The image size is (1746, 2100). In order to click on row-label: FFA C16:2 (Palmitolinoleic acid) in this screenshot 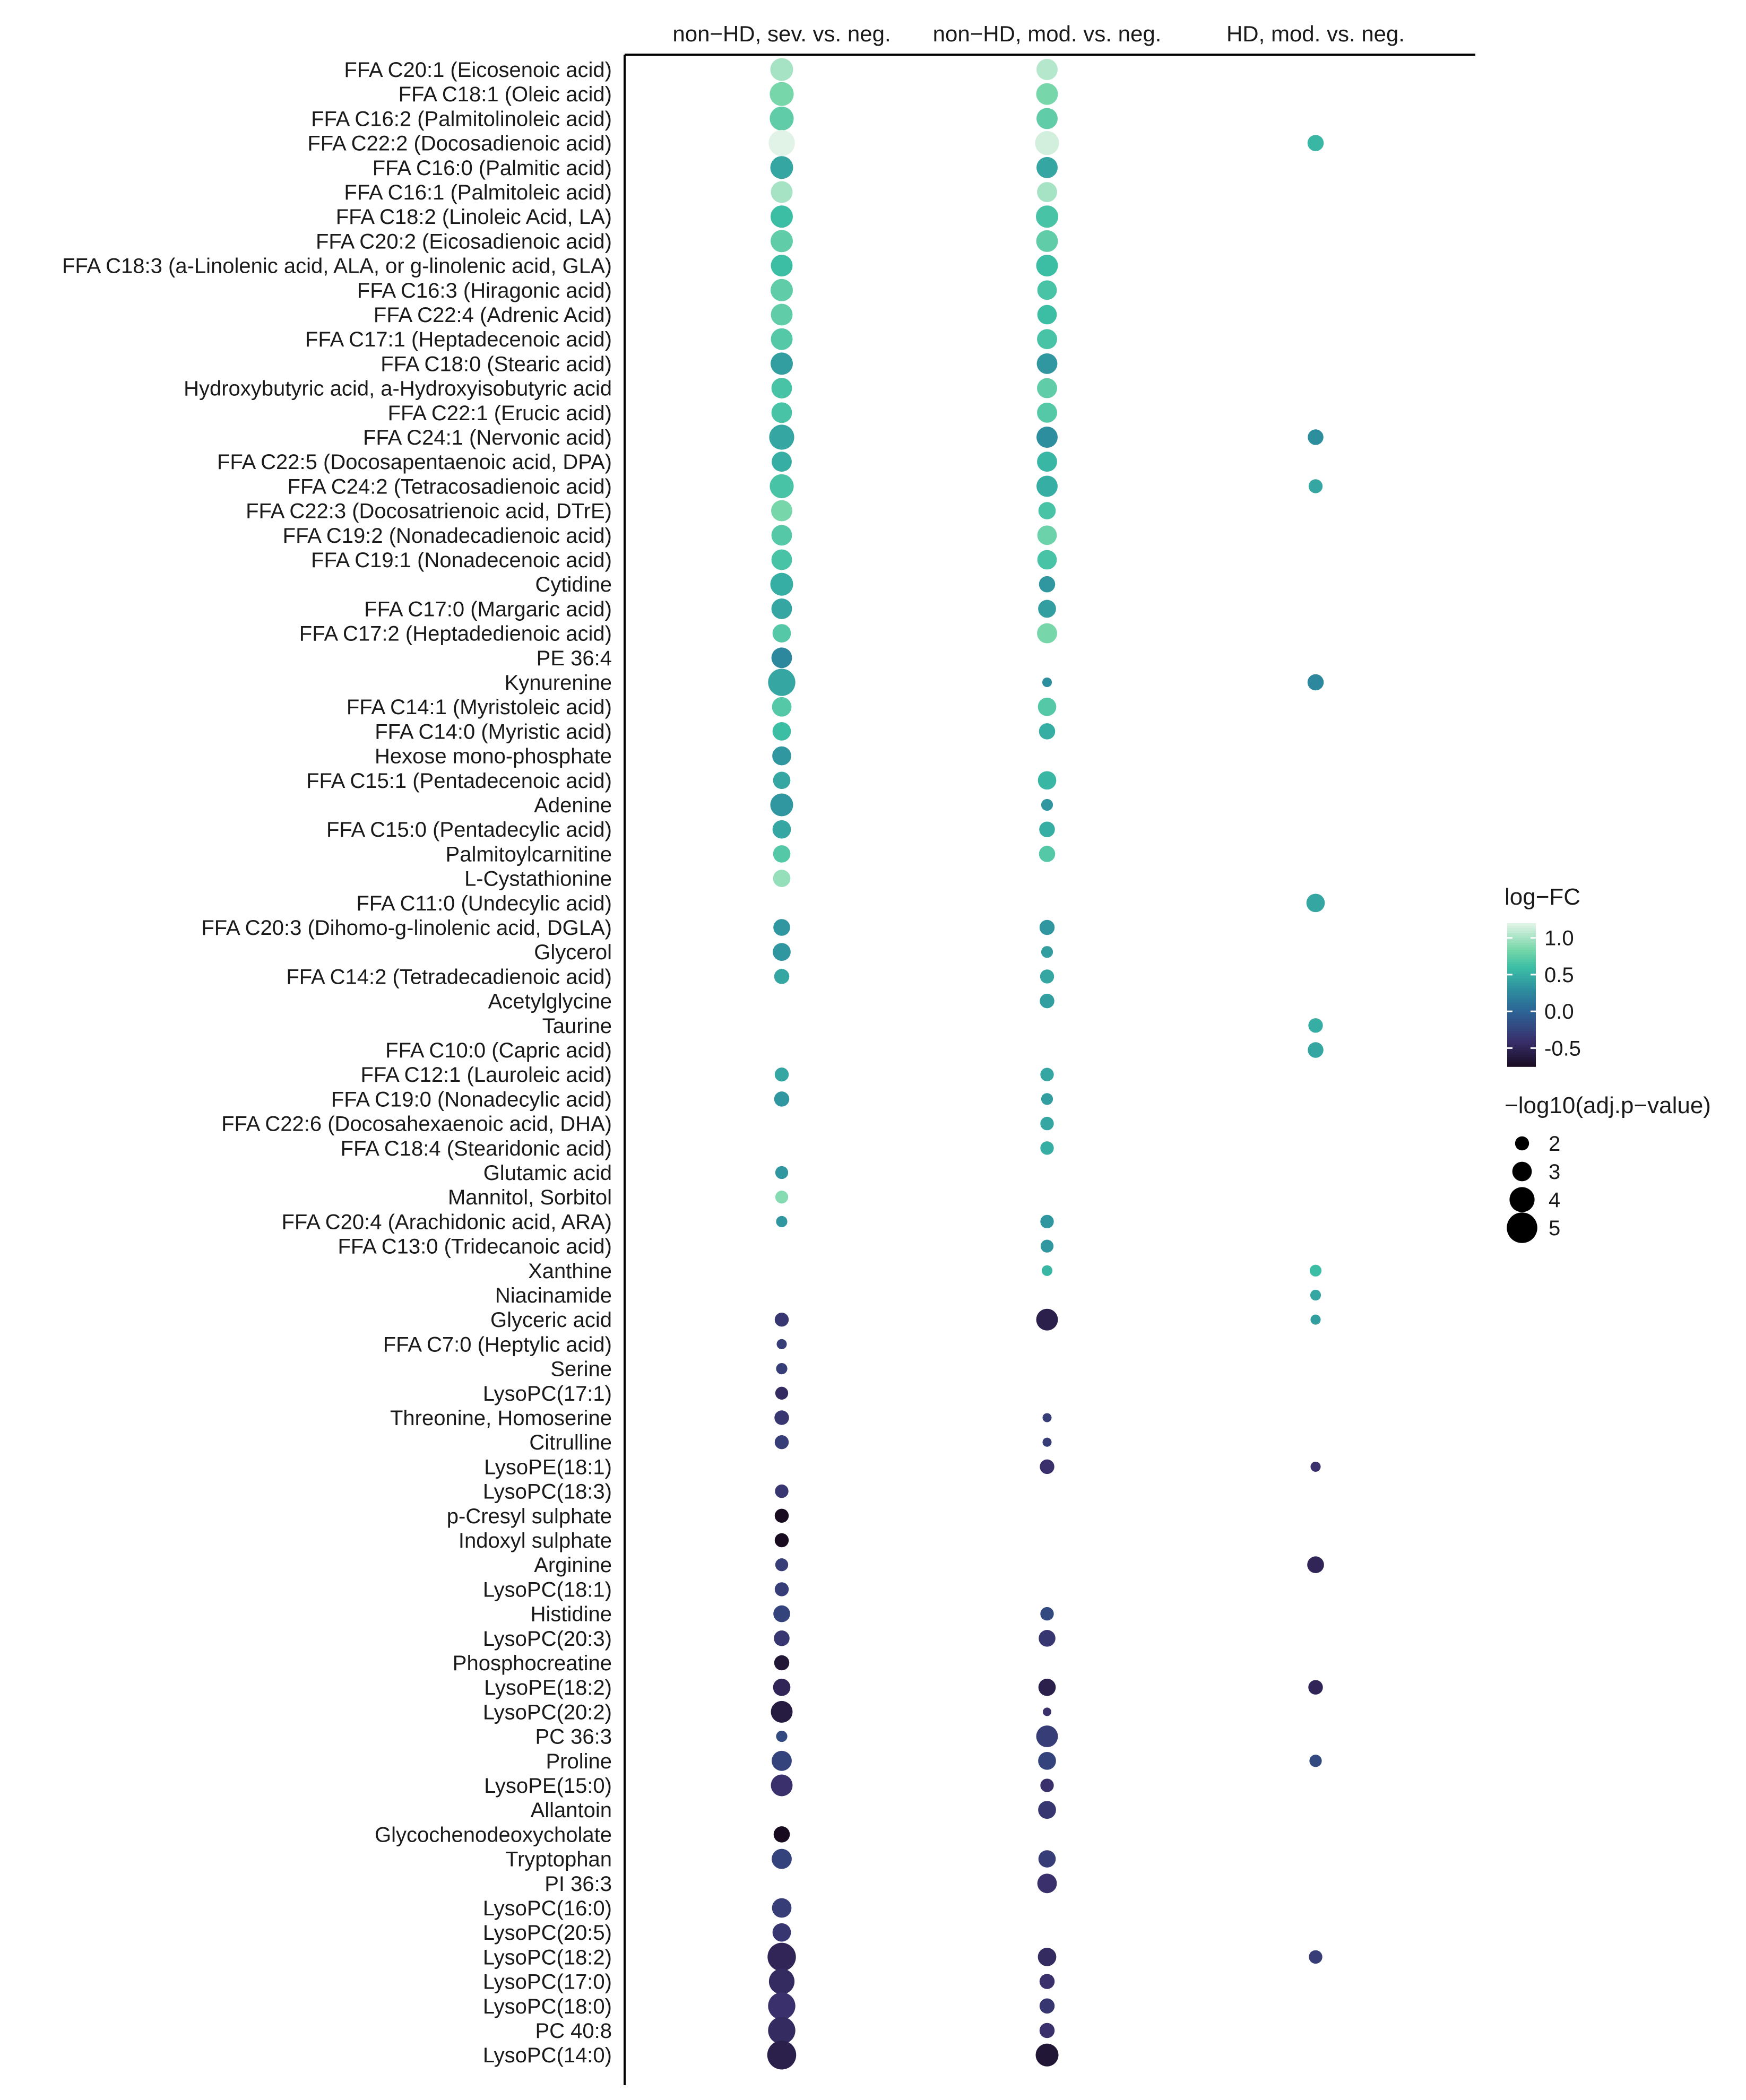, I will do `click(461, 119)`.